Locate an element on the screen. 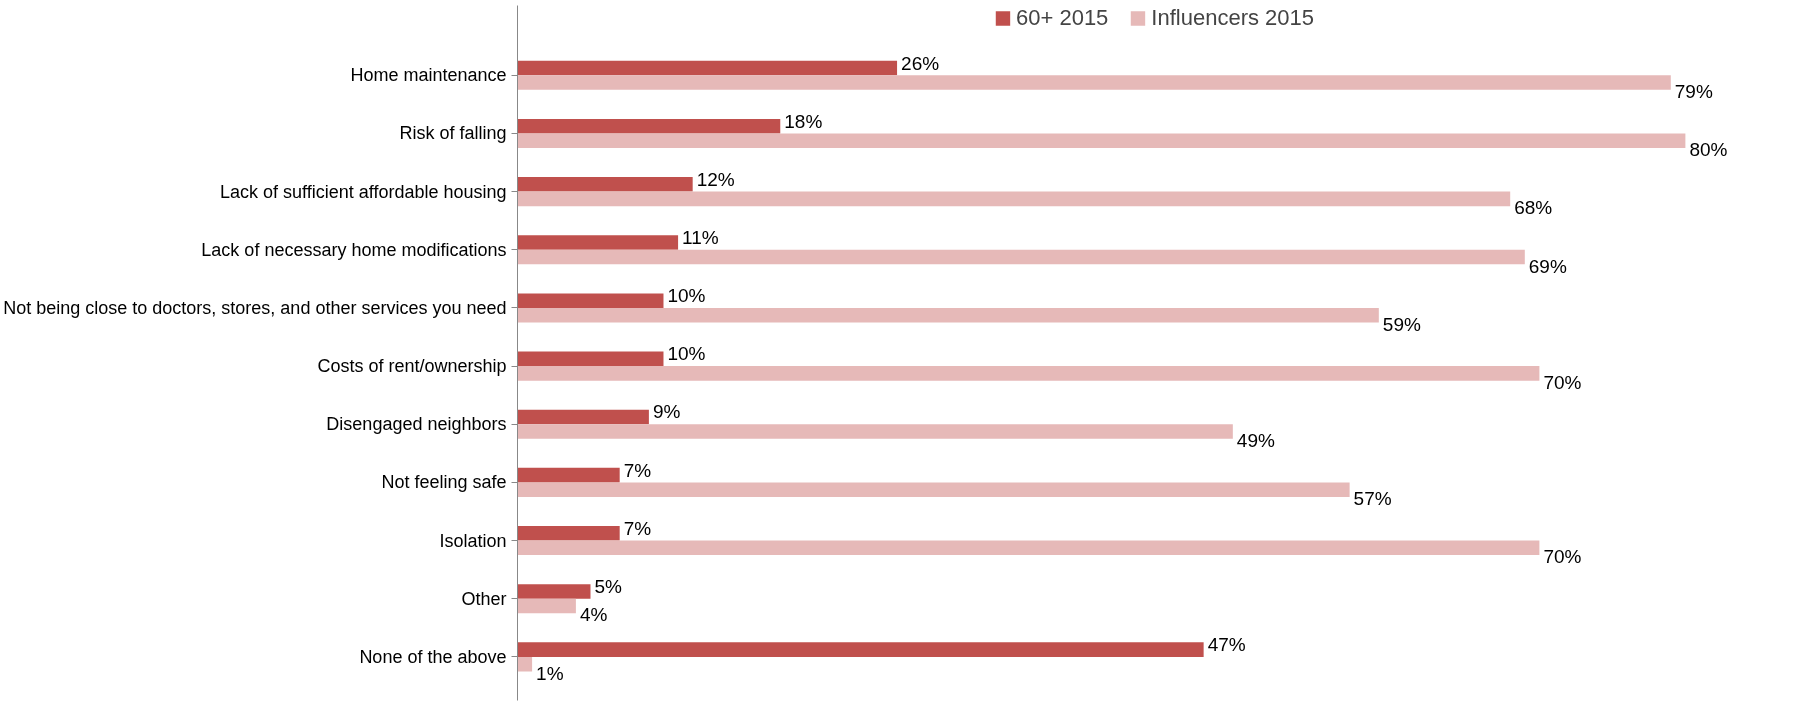 The height and width of the screenshot is (711, 1808). data-label: 57% is located at coordinates (1372, 499).